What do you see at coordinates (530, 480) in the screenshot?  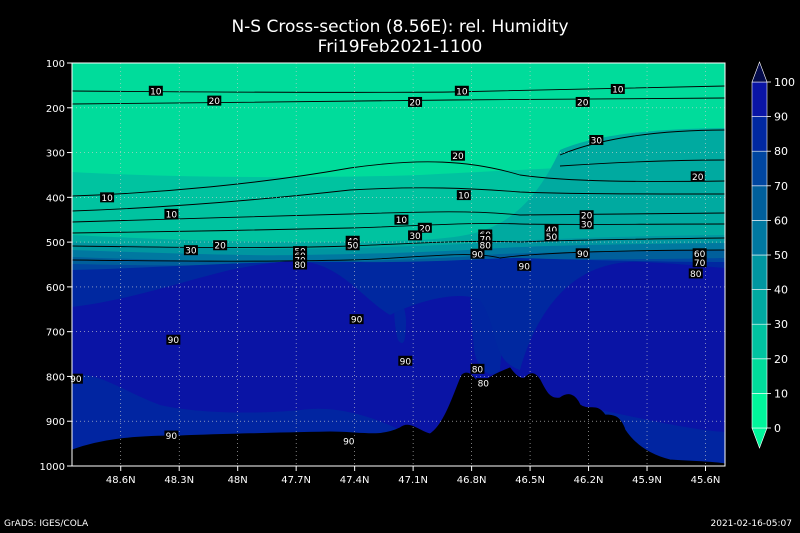 I see `x-tick-label: 46.5N` at bounding box center [530, 480].